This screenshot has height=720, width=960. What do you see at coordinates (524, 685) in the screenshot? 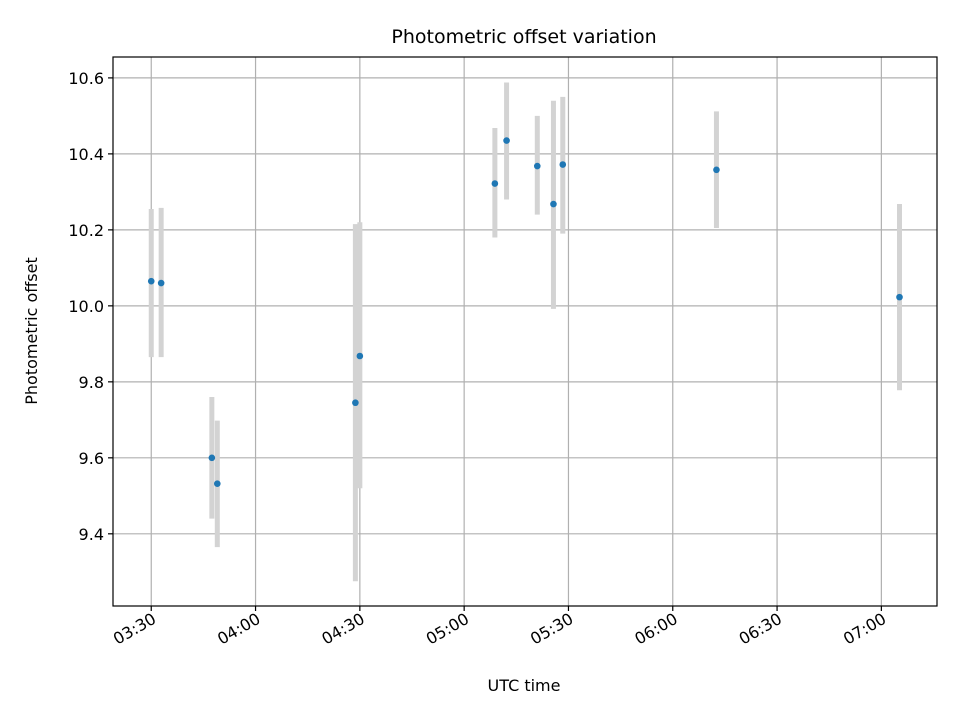
I see `x-axis-label: UTC time` at bounding box center [524, 685].